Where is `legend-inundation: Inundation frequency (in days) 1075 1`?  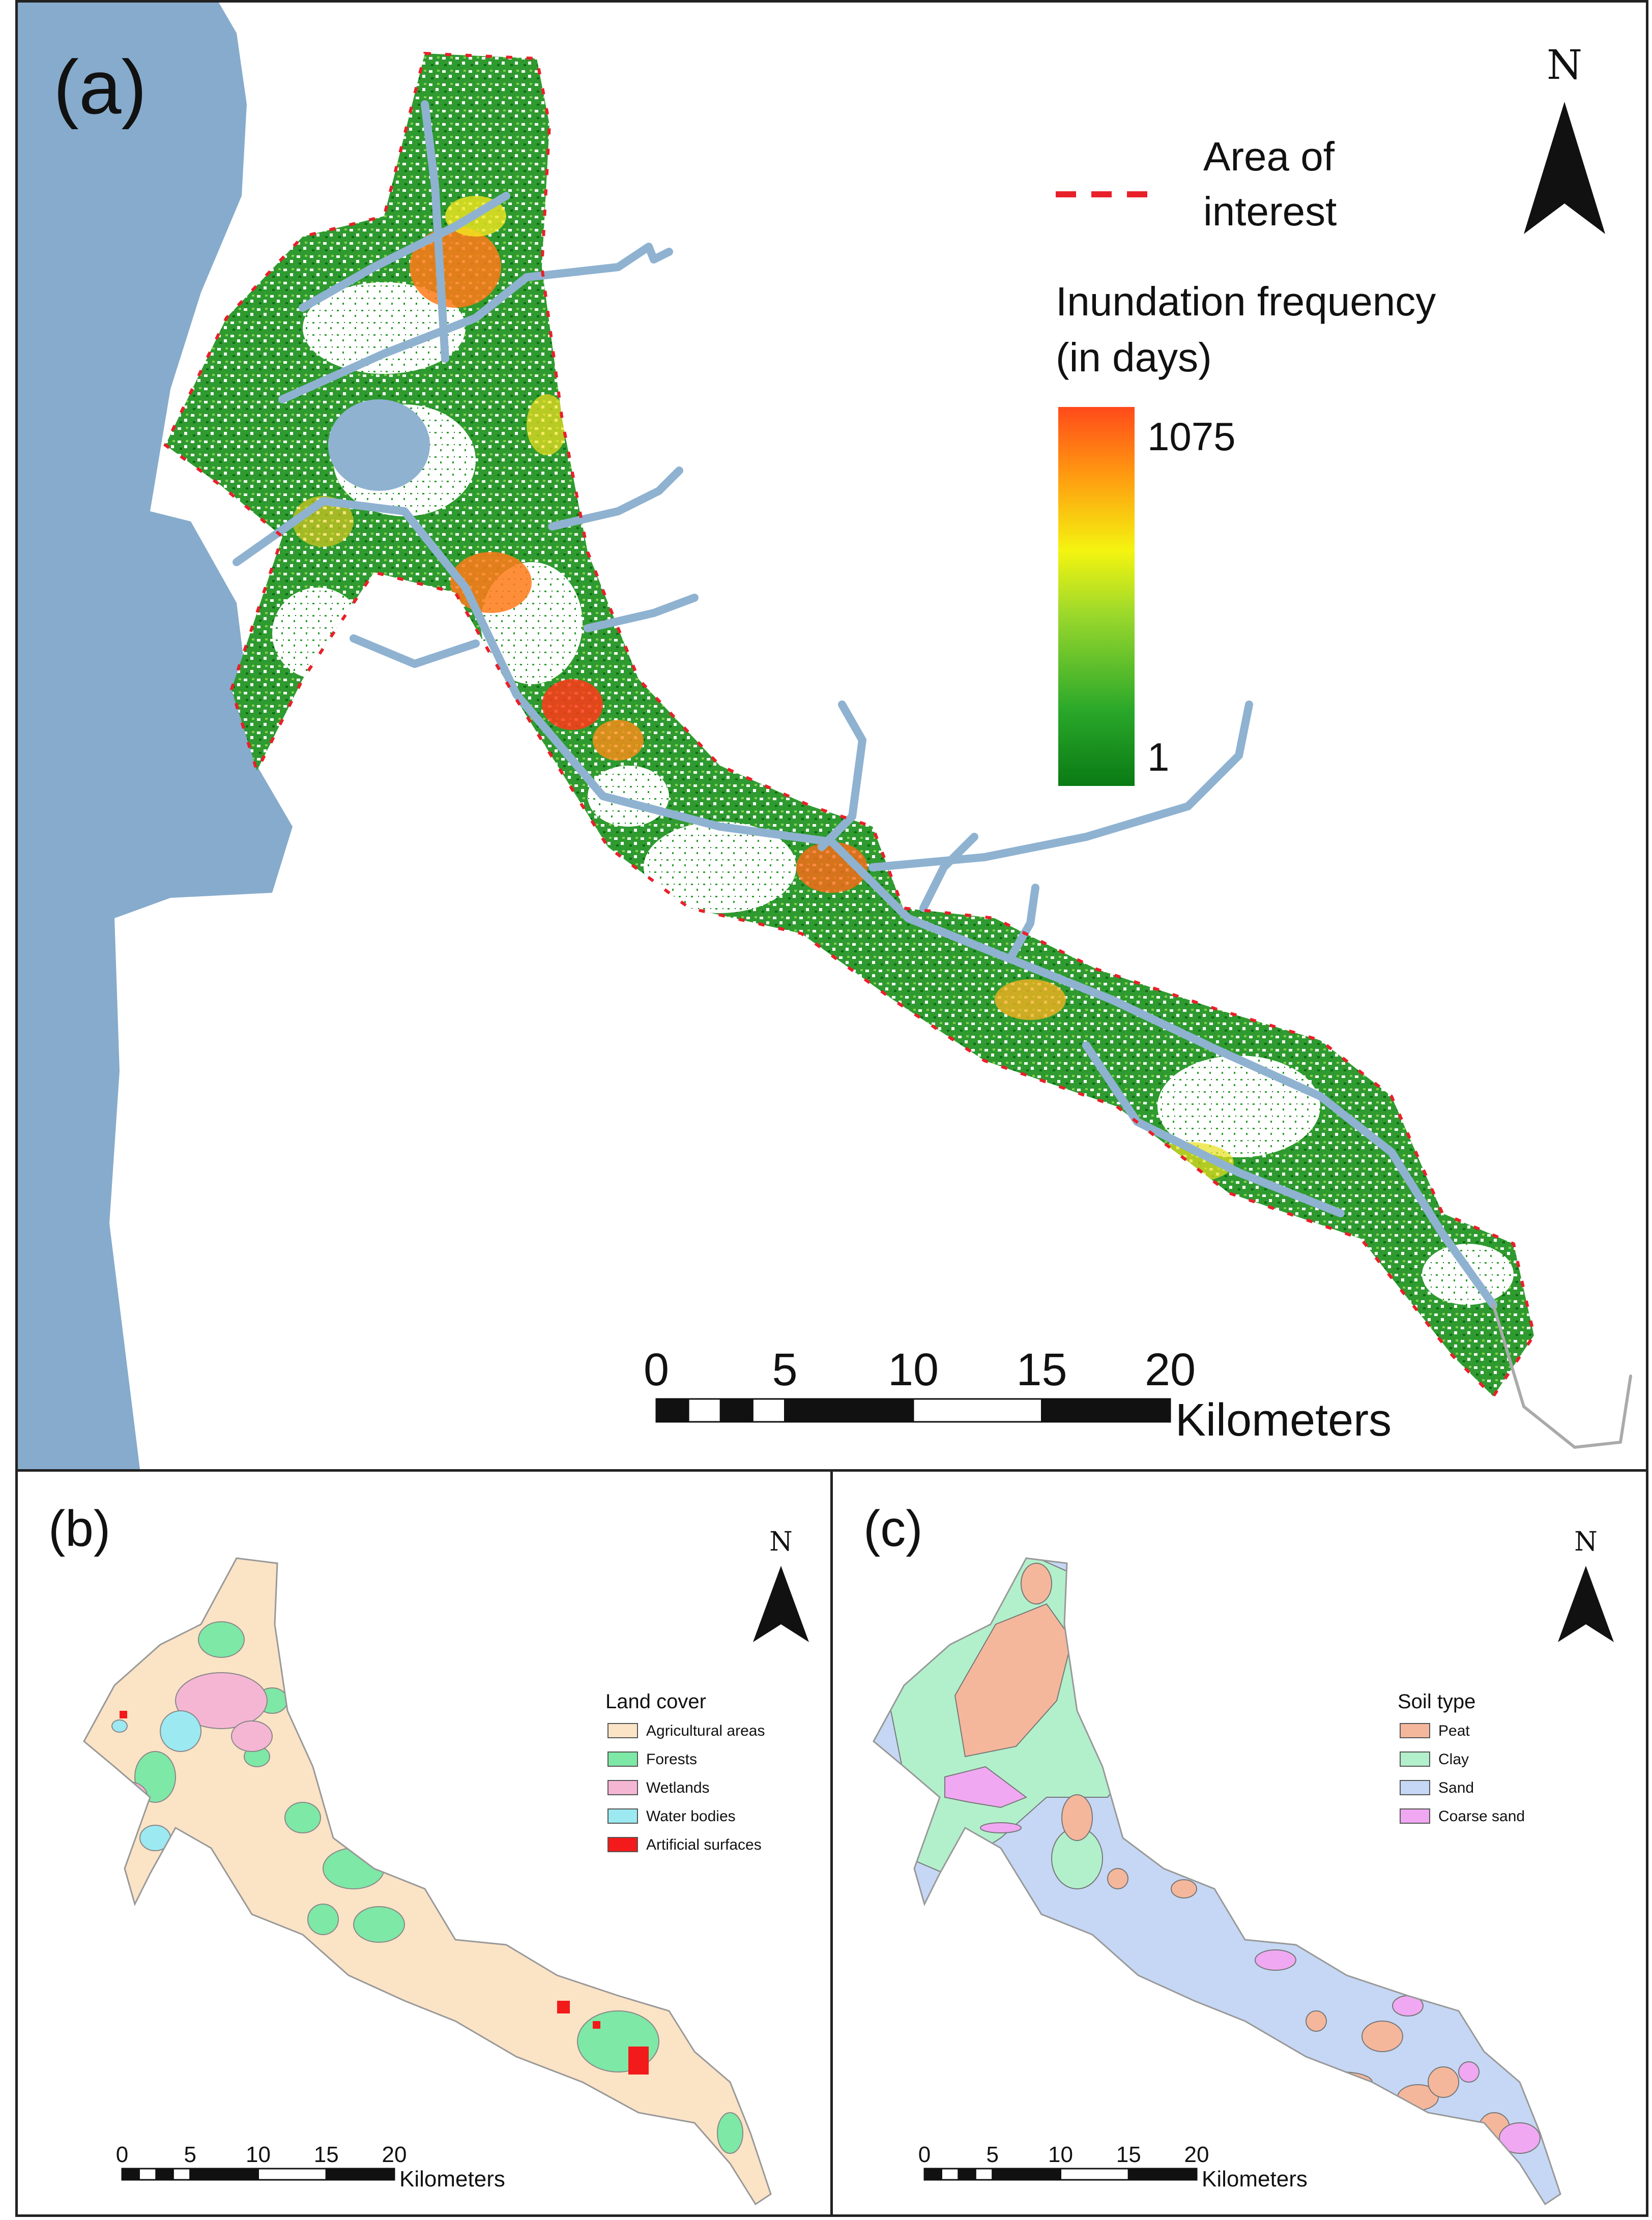 legend-inundation: Inundation frequency (in days) 1075 1 is located at coordinates (1246, 532).